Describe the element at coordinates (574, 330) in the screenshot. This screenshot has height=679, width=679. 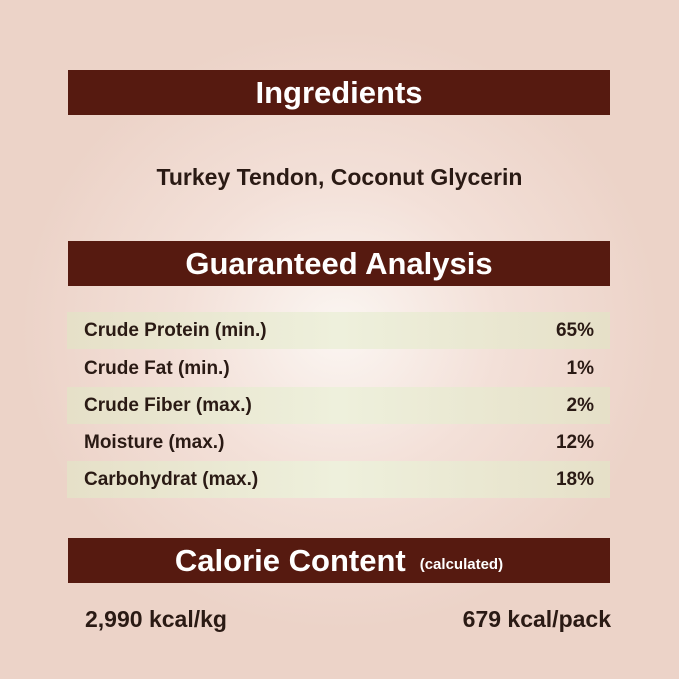
I see `row-value: 65%` at that location.